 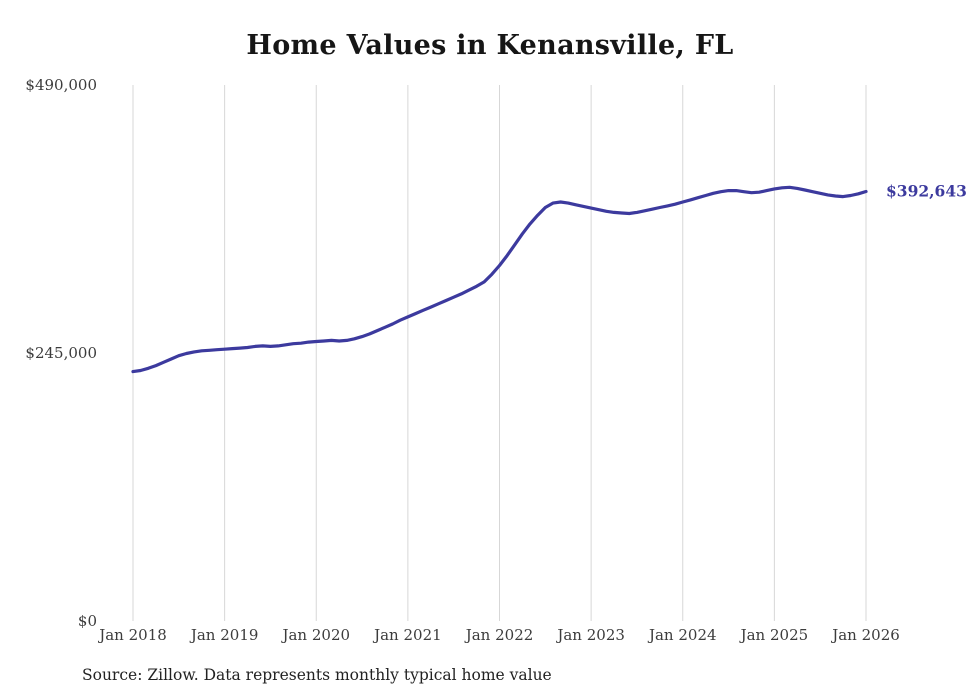 What do you see at coordinates (224, 635) in the screenshot?
I see `x-tick-label: Jan 2019` at bounding box center [224, 635].